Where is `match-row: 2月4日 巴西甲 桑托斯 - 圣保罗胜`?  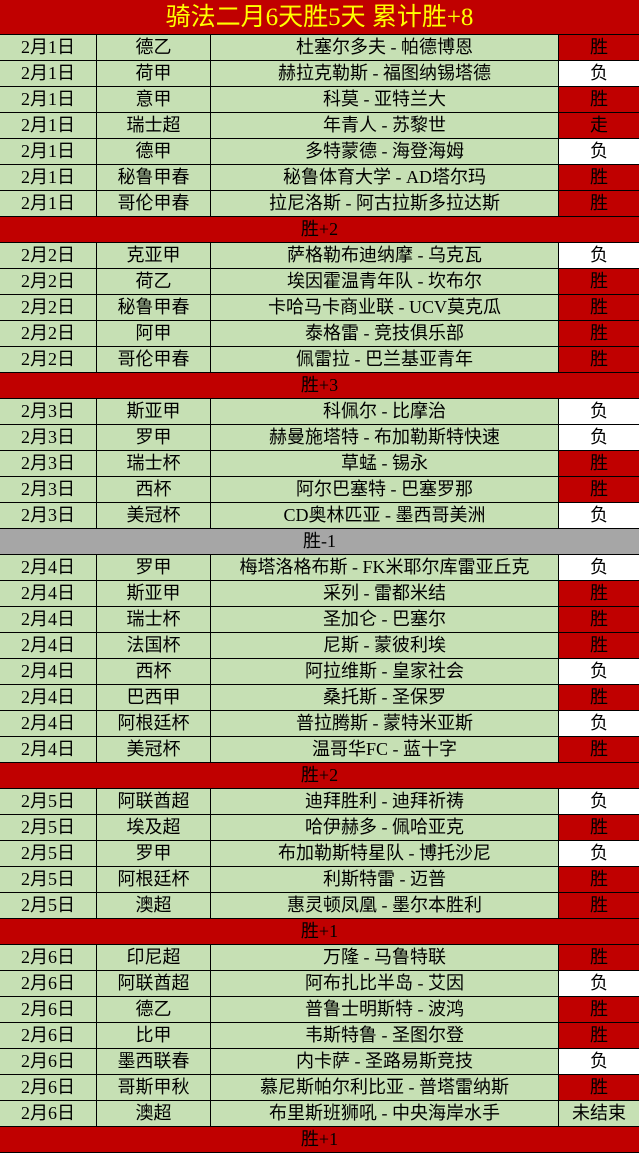
match-row: 2月4日 巴西甲 桑托斯 - 圣保罗胜 is located at coordinates (319, 698).